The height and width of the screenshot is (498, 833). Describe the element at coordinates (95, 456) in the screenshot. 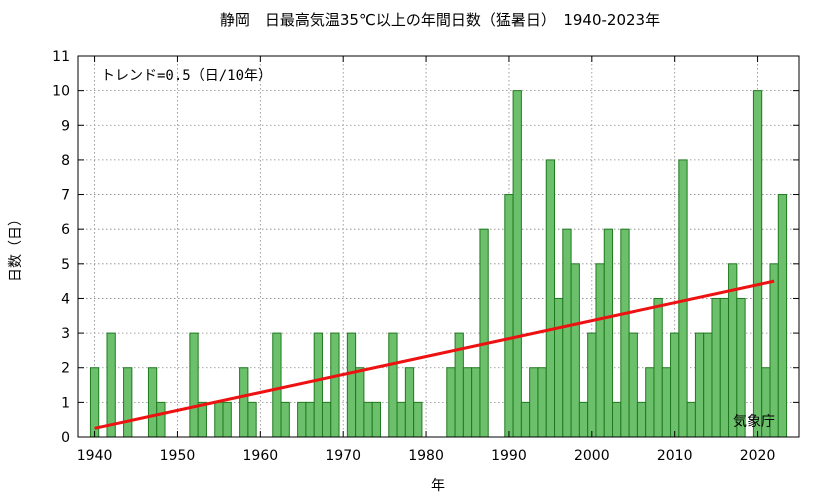

I see `x-tick-label: 1940` at that location.